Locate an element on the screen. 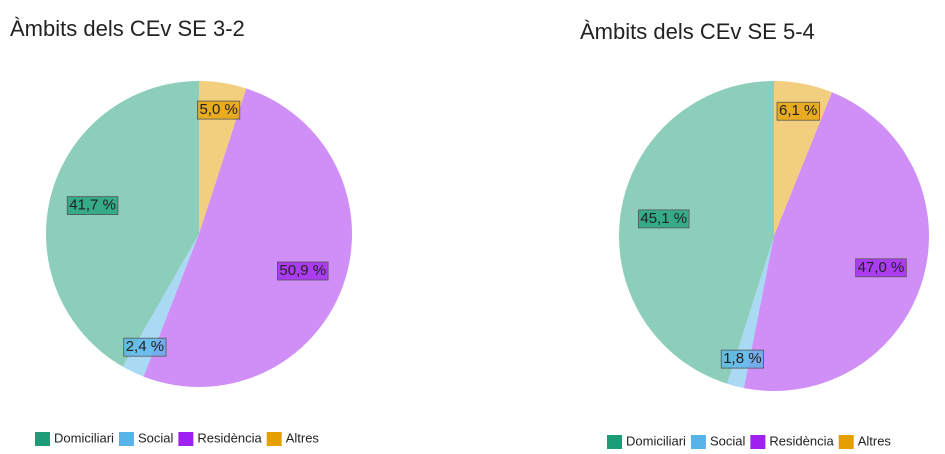  data-label: 6,1 % is located at coordinates (798, 111).